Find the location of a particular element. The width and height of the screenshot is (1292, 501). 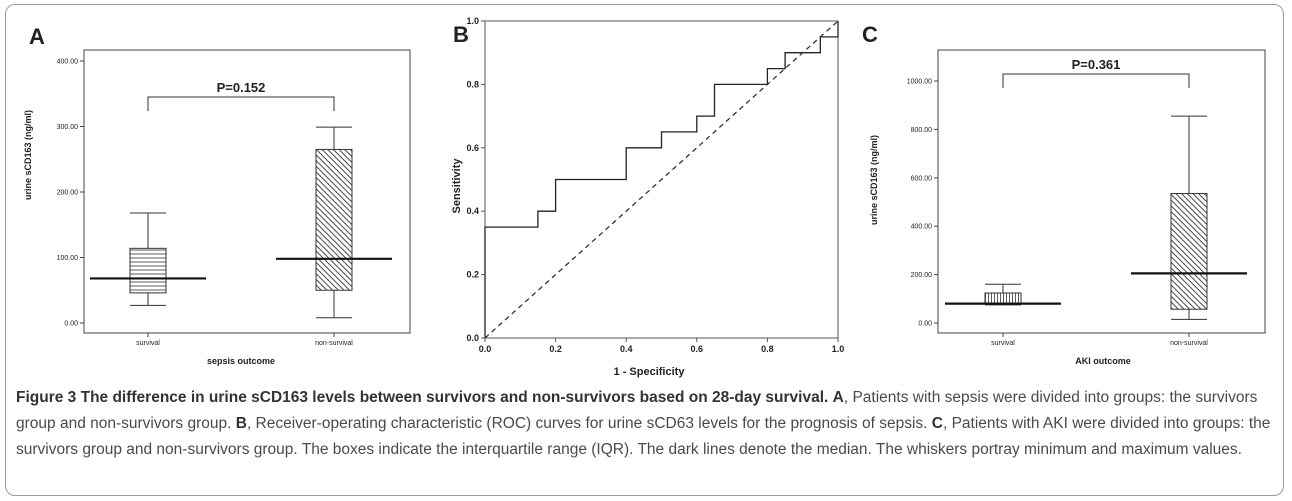

panel-a-y-axis-label: urine sCD163 (ng/ml) is located at coordinates (28, 155).